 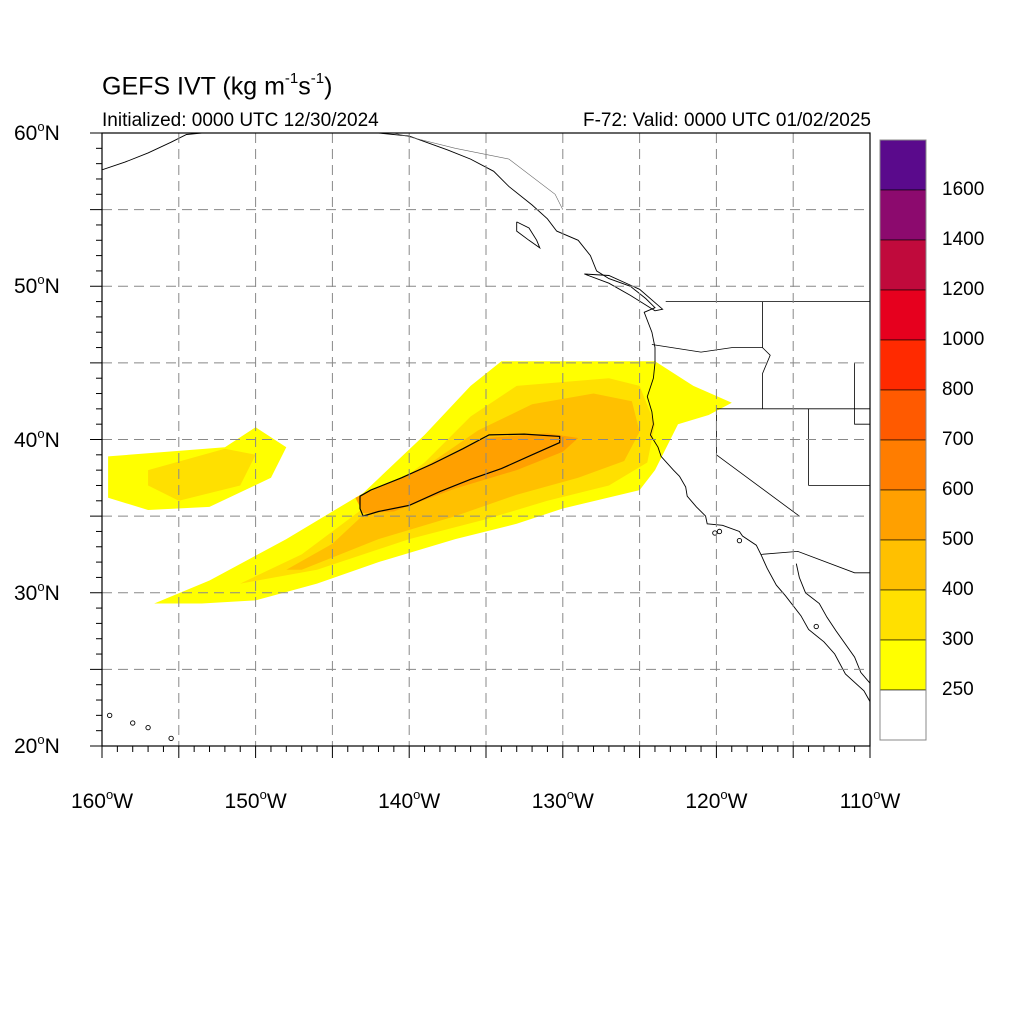 I want to click on colorbar-label-700: 700, so click(x=958, y=439).